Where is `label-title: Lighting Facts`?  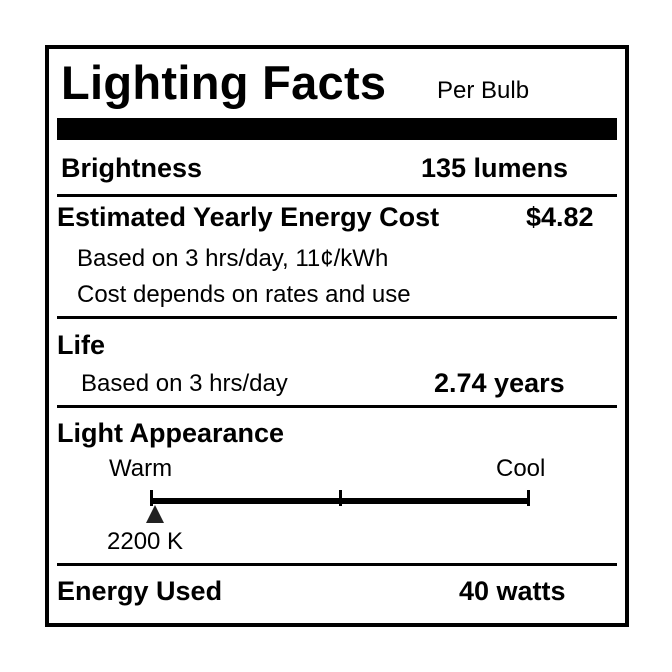 label-title: Lighting Facts is located at coordinates (224, 82).